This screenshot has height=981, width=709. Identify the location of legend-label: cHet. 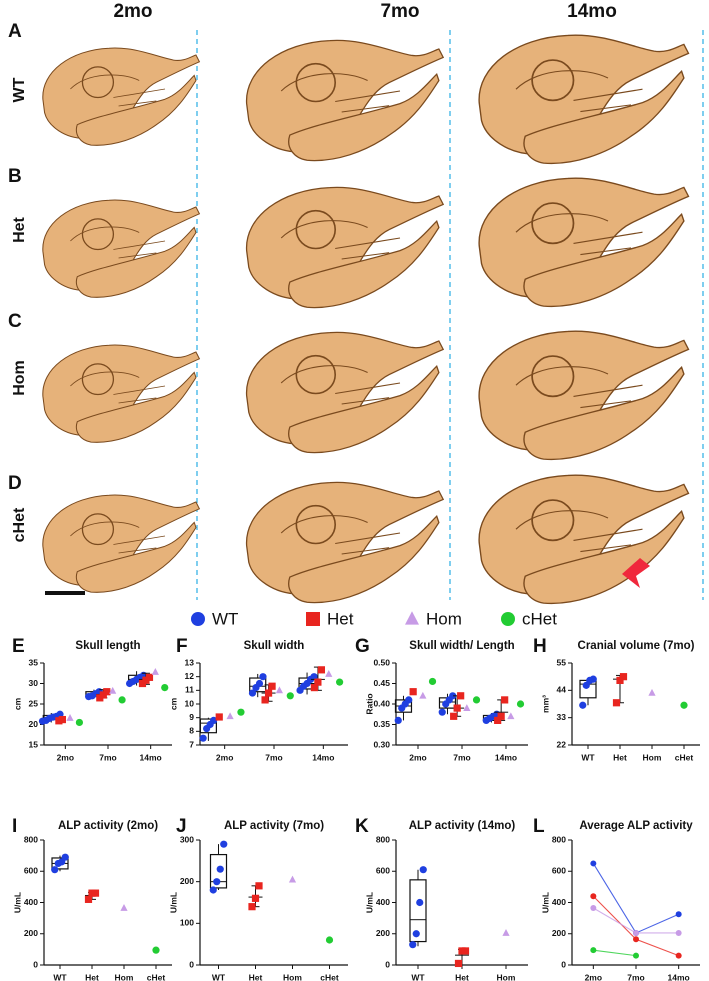
(539, 618).